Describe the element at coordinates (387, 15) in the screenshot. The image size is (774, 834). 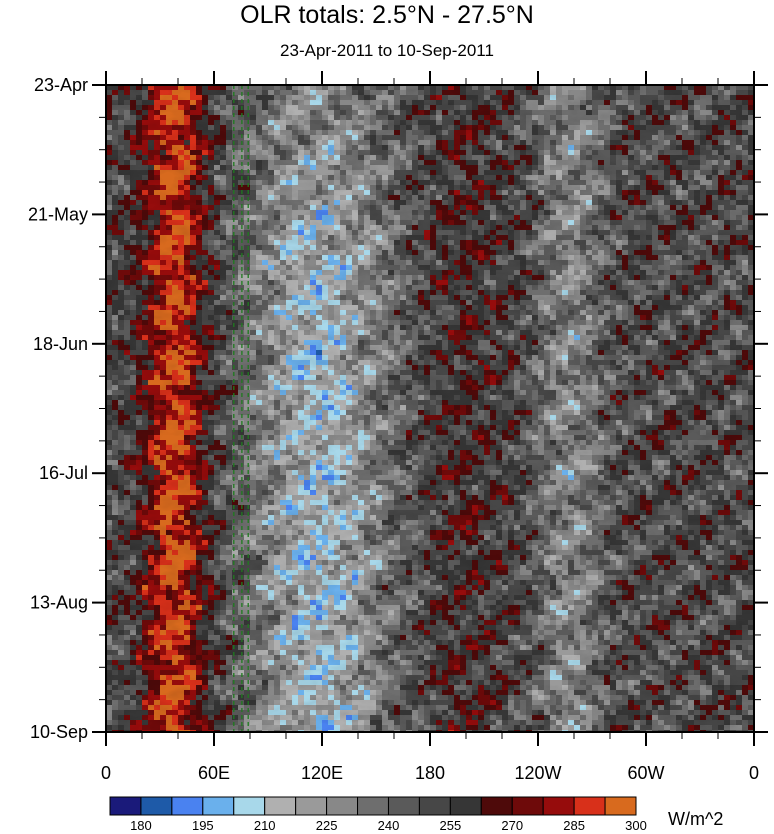
I see `chart-title: OLR totals: 2.5°N - 27.5°N` at that location.